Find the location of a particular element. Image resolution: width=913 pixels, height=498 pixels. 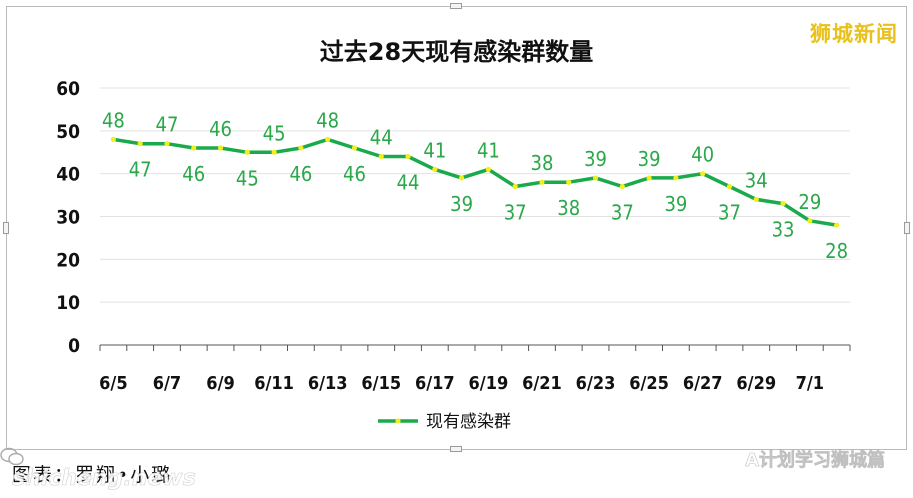

y-tick-label: 0 is located at coordinates (74, 346).